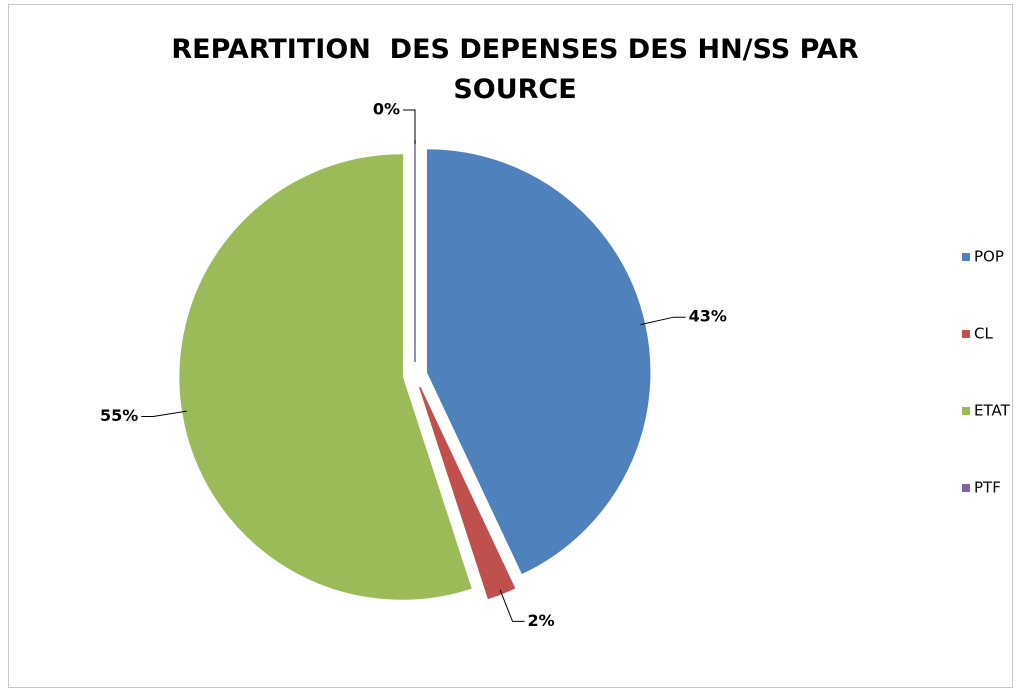 This screenshot has width=1023, height=695. Describe the element at coordinates (386, 109) in the screenshot. I see `data-label: 0%` at that location.